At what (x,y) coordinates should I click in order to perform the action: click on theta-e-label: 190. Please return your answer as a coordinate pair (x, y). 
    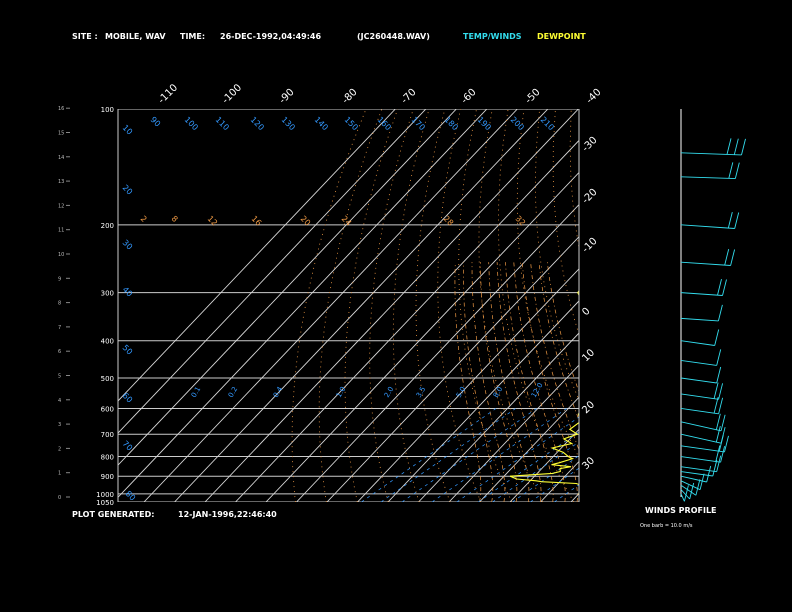
    Looking at the image, I should click on (484, 123).